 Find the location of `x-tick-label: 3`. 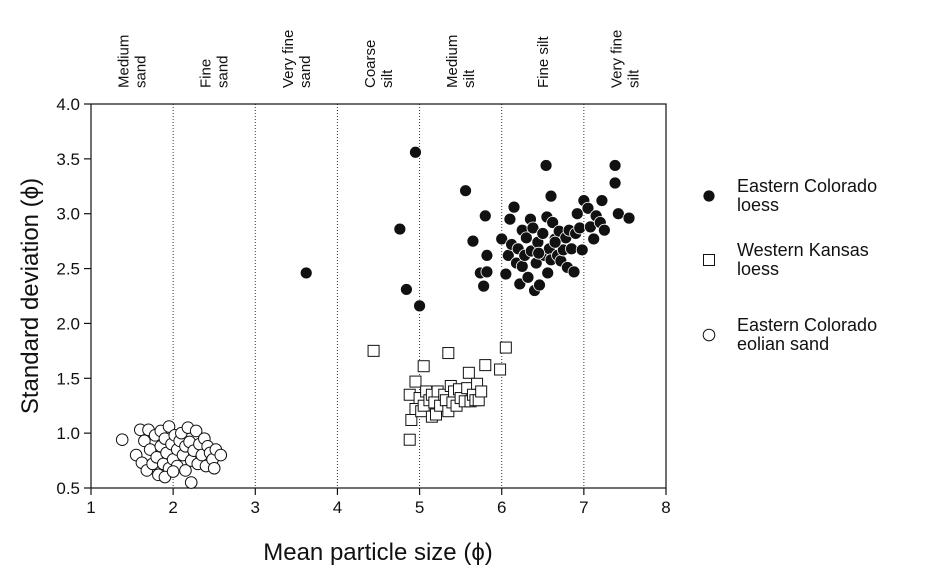

x-tick-label: 3 is located at coordinates (255, 507).